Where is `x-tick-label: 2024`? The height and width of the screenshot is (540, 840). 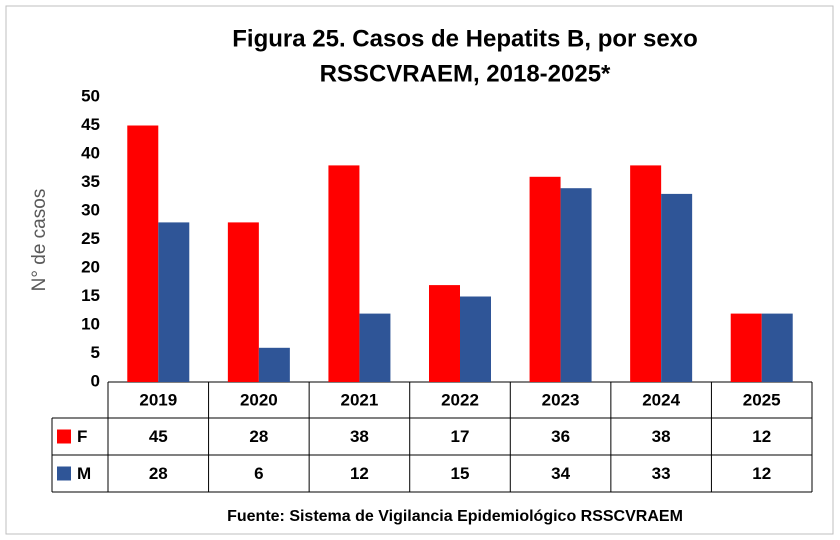 x-tick-label: 2024 is located at coordinates (661, 399).